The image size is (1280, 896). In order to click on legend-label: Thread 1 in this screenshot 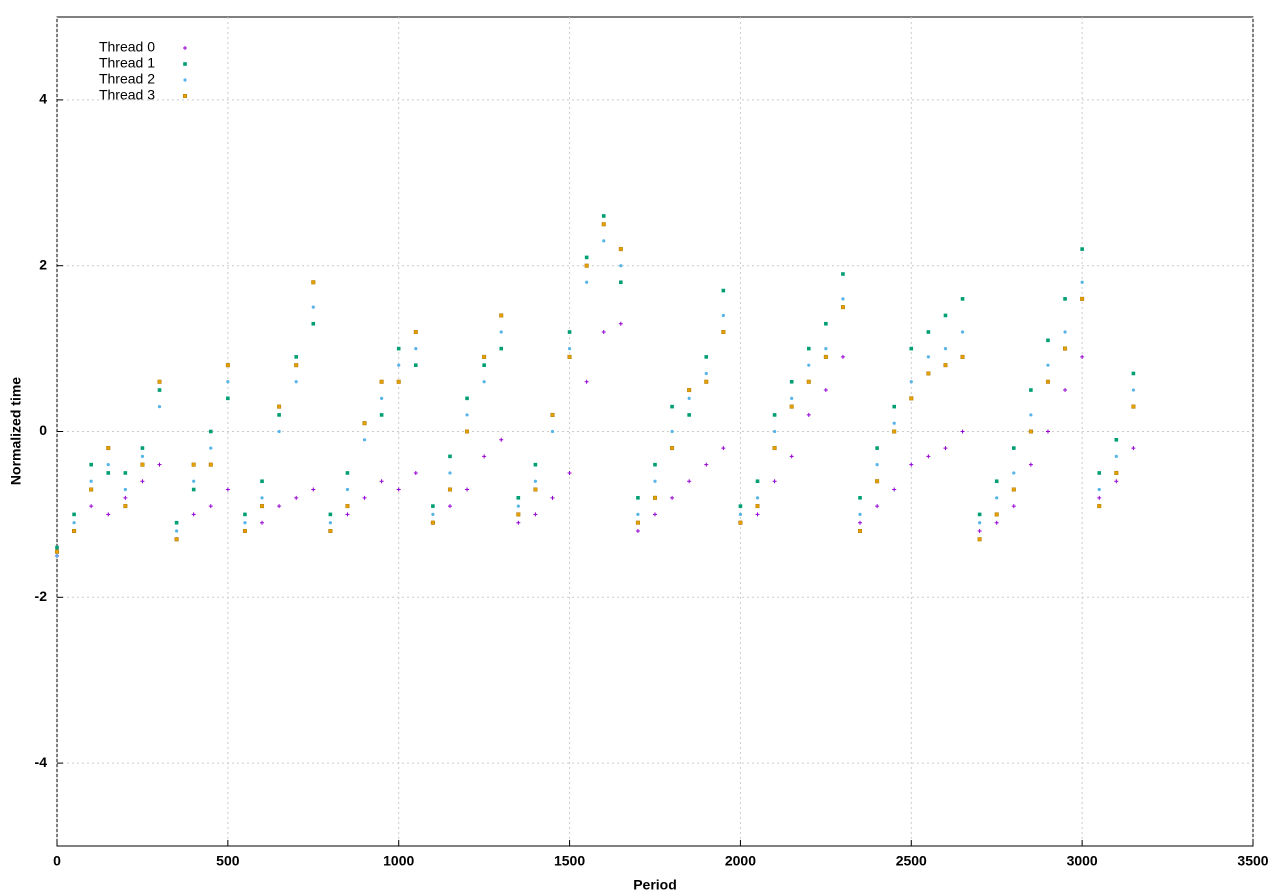, I will do `click(127, 63)`.